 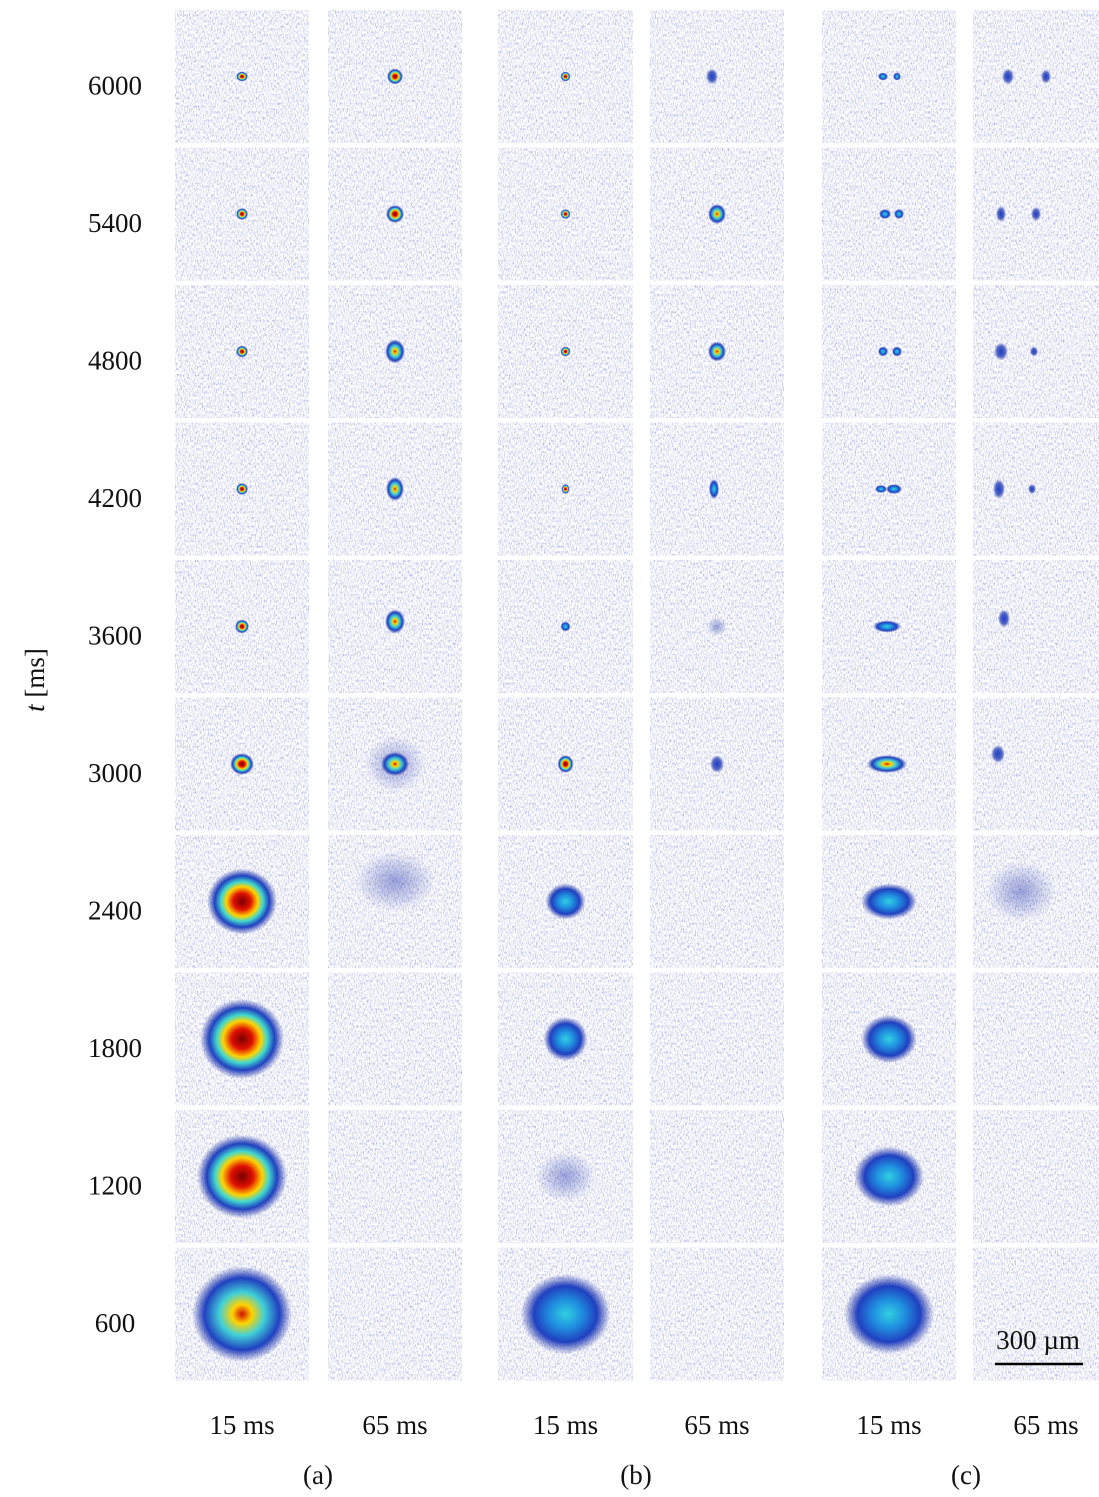 What do you see at coordinates (115, 1048) in the screenshot?
I see `row-label: 1800` at bounding box center [115, 1048].